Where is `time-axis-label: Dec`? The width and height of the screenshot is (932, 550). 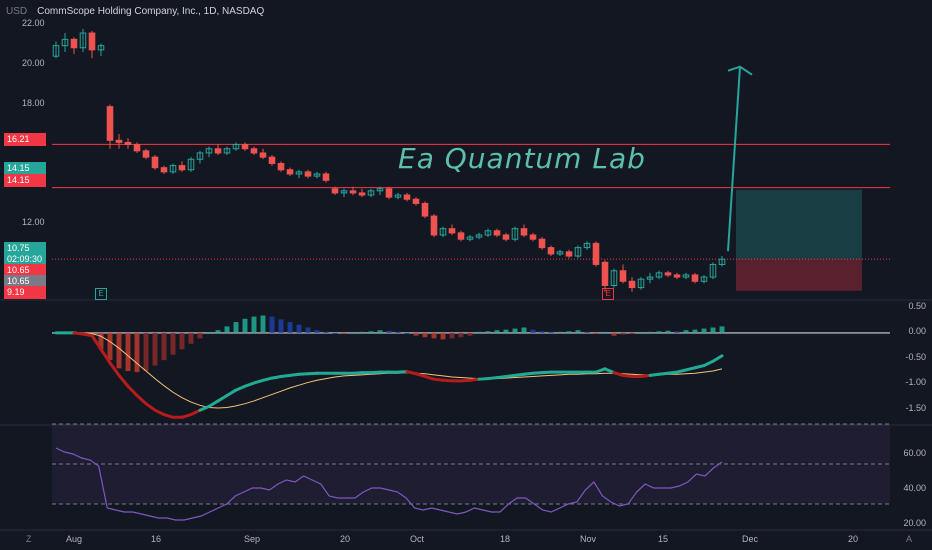 time-axis-label: Dec is located at coordinates (750, 539).